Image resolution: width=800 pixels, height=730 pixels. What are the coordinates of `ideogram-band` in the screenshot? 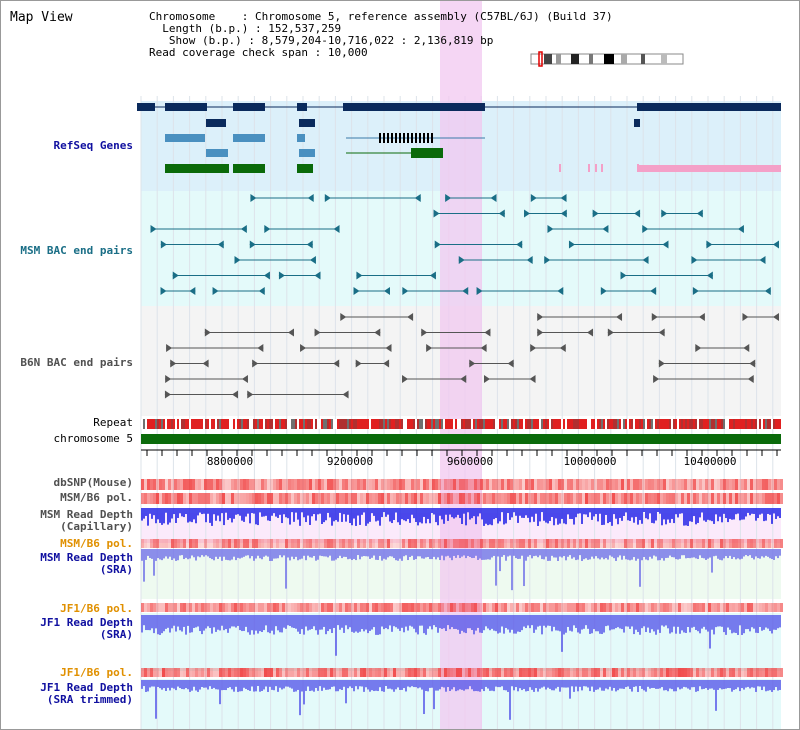 It's located at (609, 59).